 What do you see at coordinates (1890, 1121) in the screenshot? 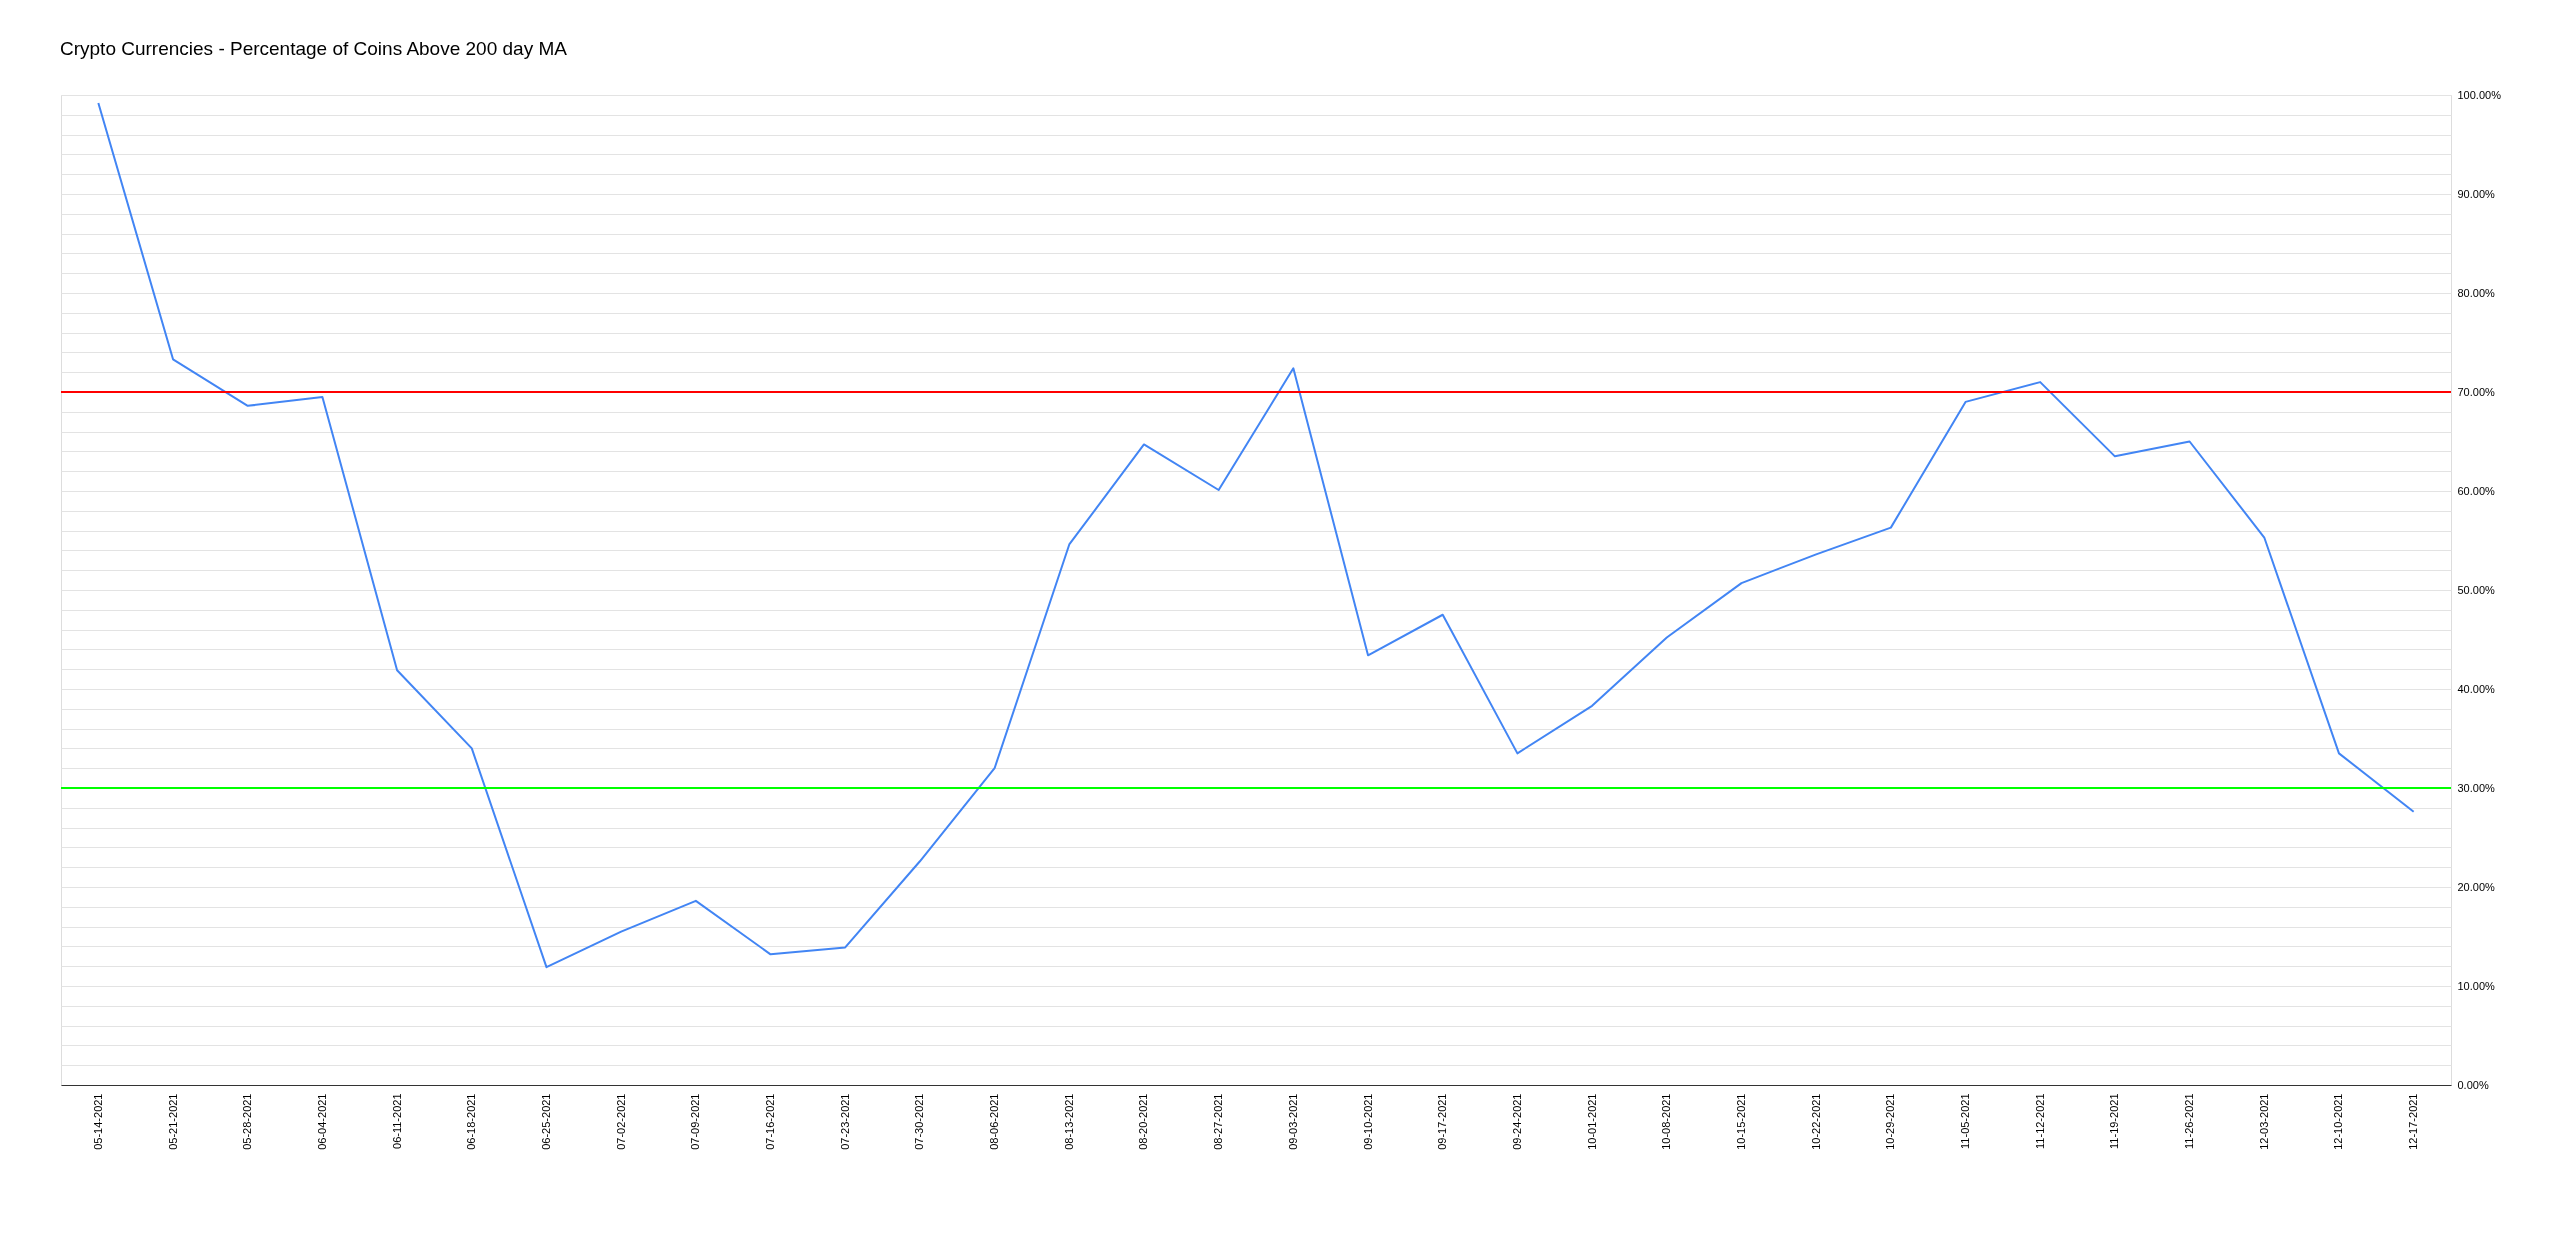
I see `x-tick-label: 10-29-2021` at bounding box center [1890, 1121].